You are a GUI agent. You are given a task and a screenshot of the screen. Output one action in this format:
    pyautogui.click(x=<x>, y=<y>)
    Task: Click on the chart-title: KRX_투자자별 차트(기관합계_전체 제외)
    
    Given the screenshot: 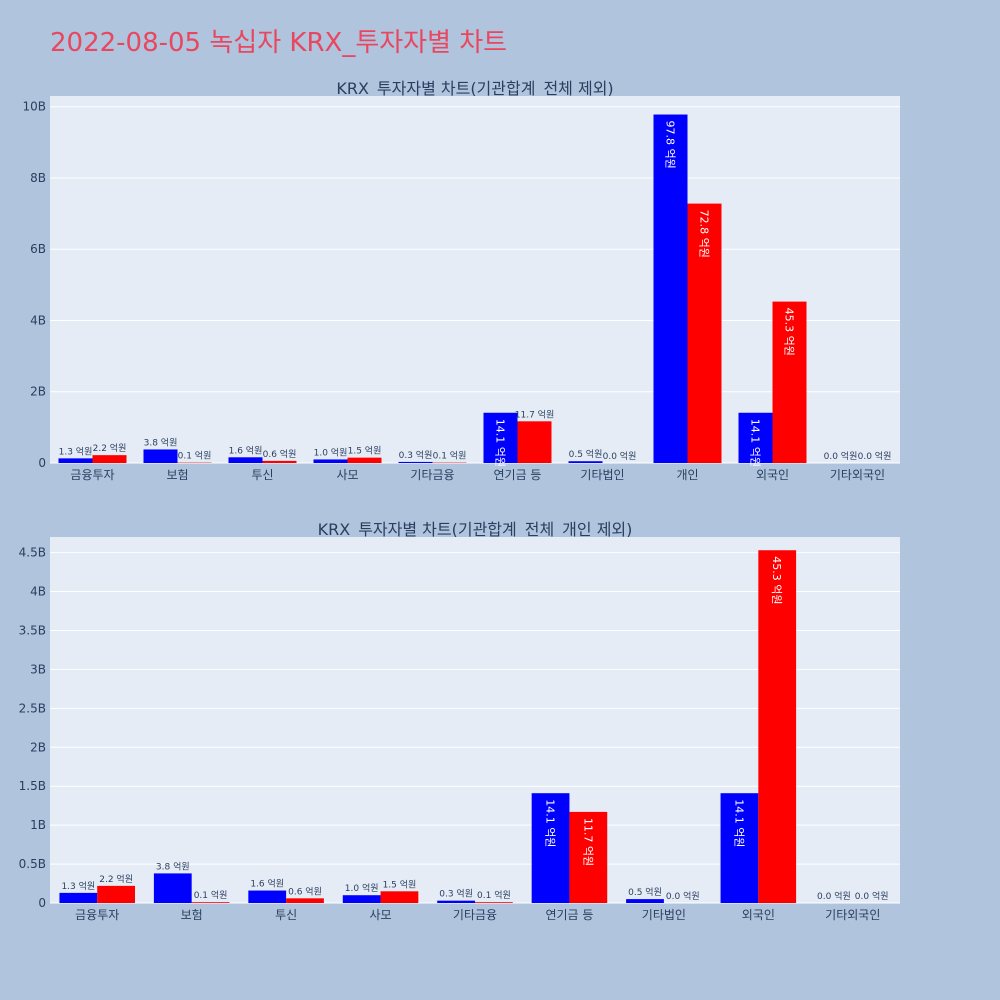 What is the action you would take?
    pyautogui.click(x=474, y=89)
    